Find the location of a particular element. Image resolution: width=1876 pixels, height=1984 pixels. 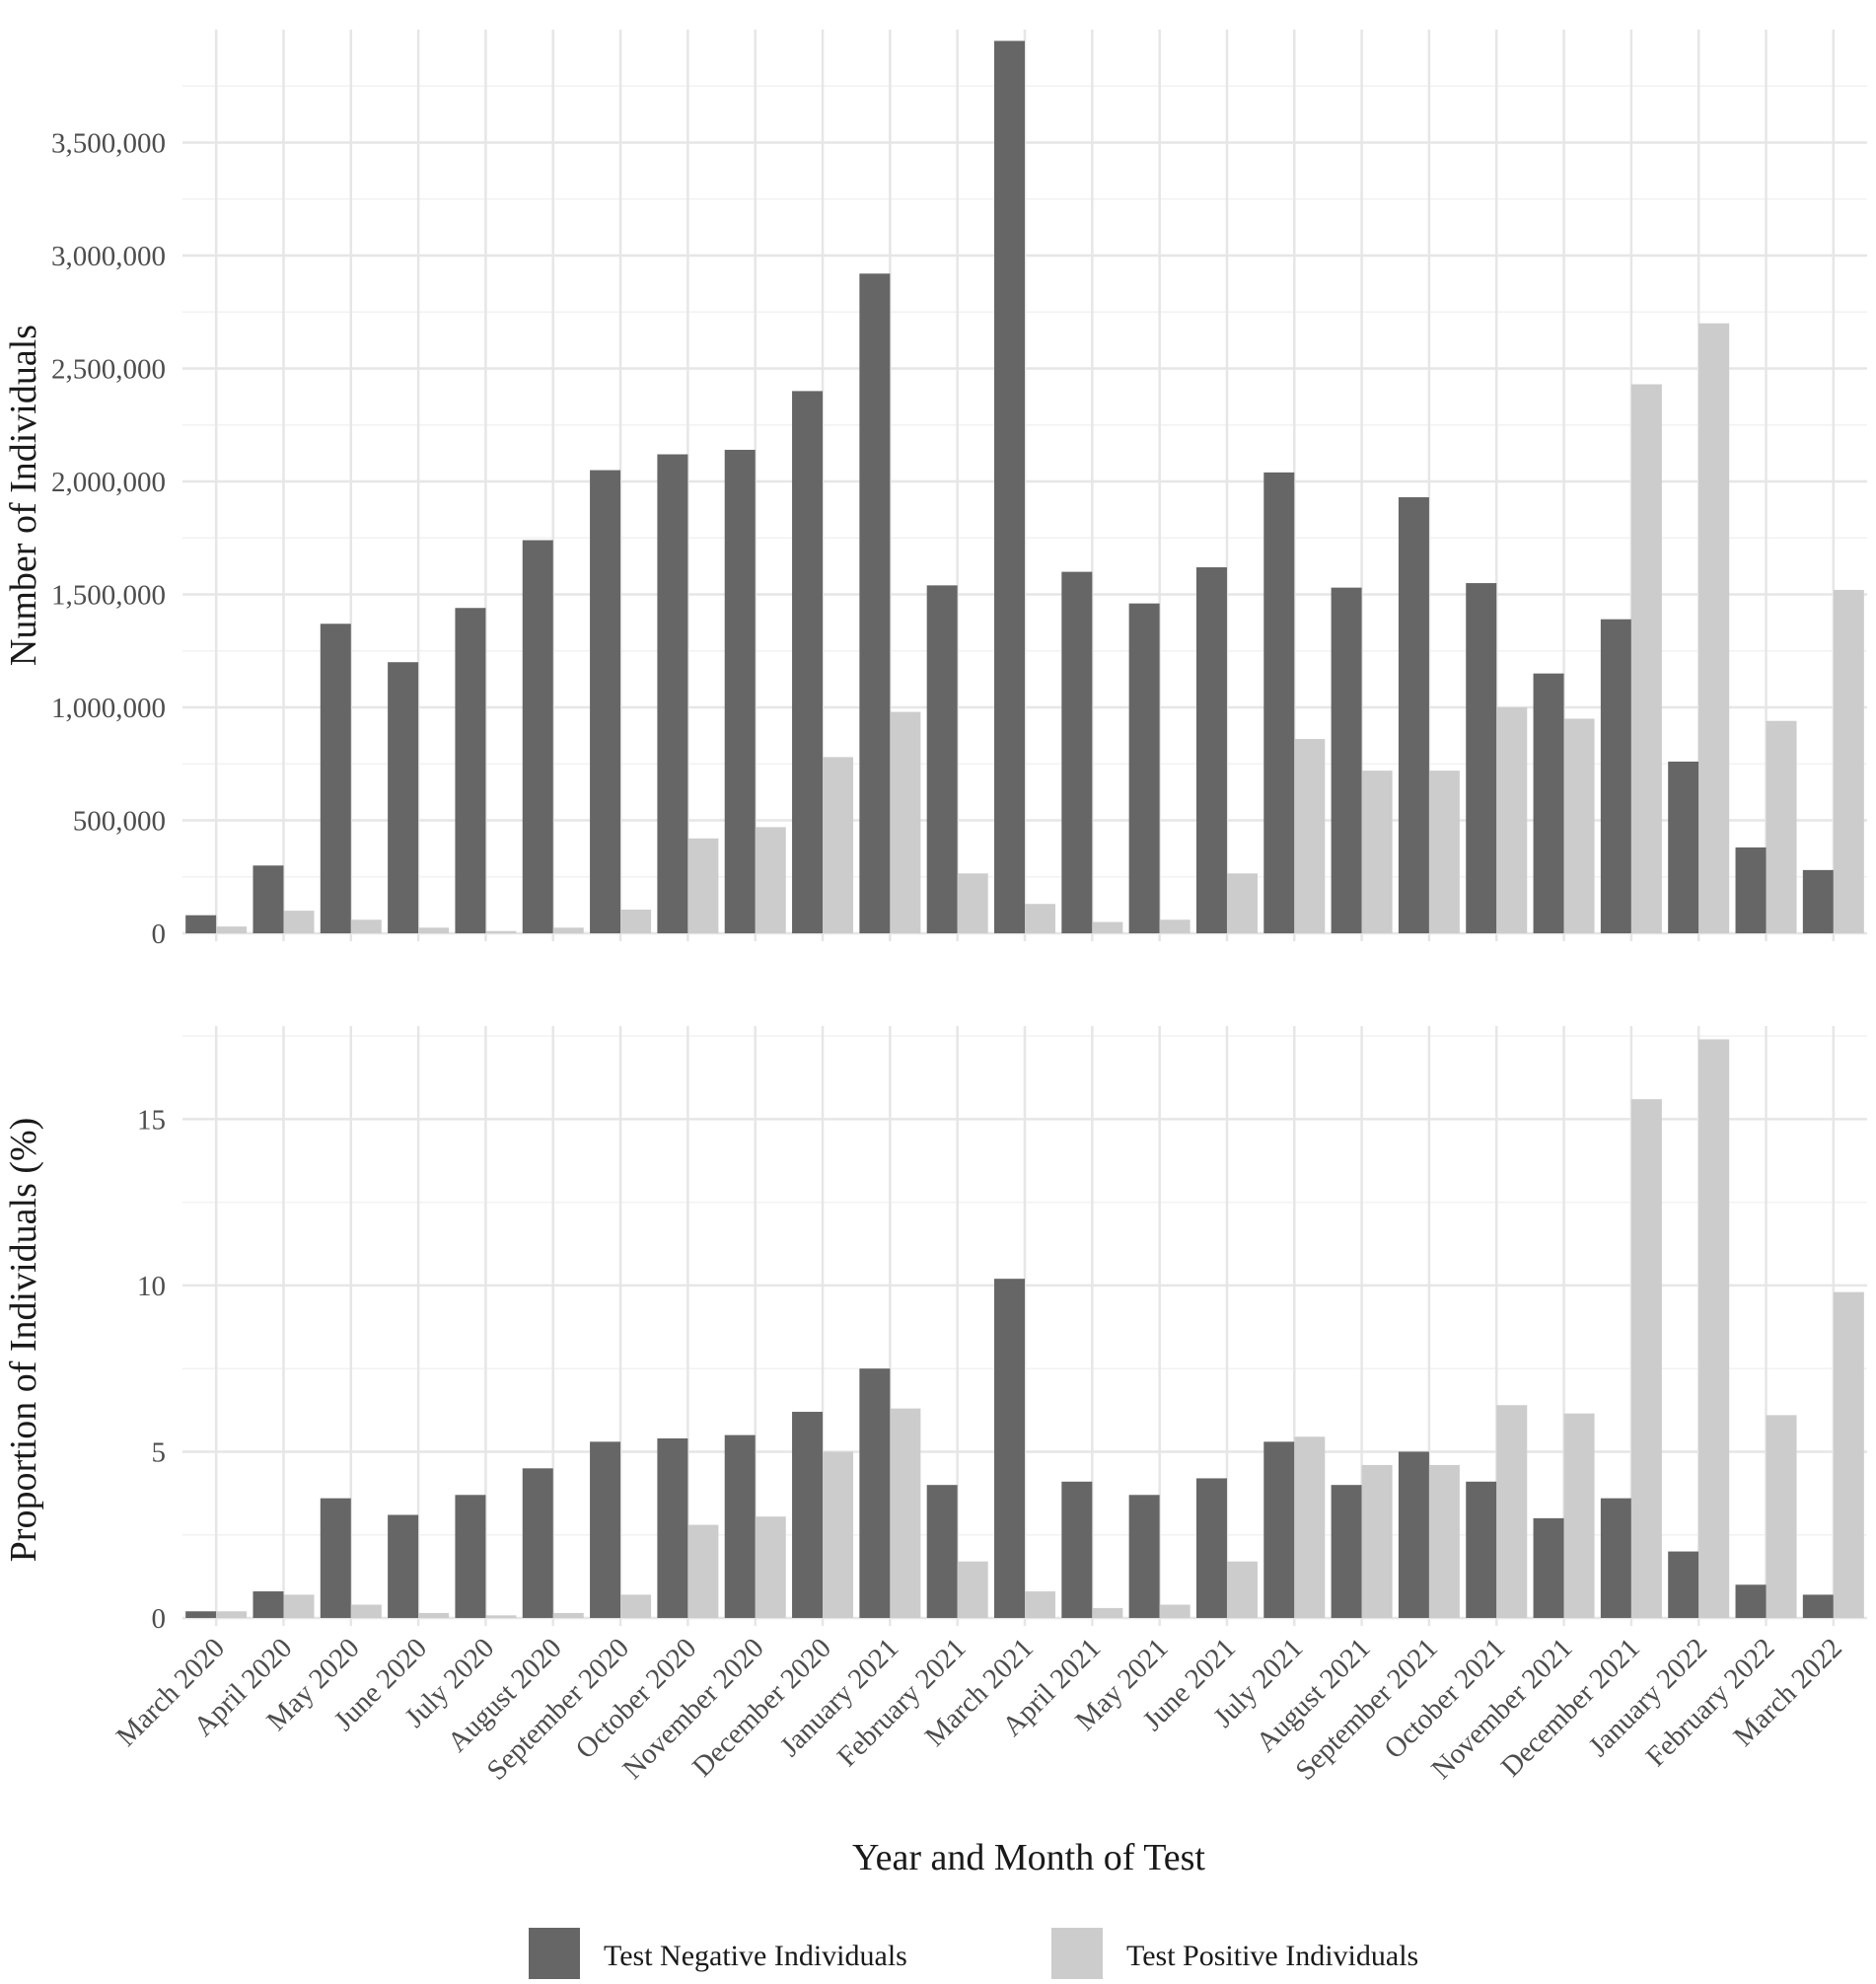

y-tick-label: 1,500,000 is located at coordinates (108, 596).